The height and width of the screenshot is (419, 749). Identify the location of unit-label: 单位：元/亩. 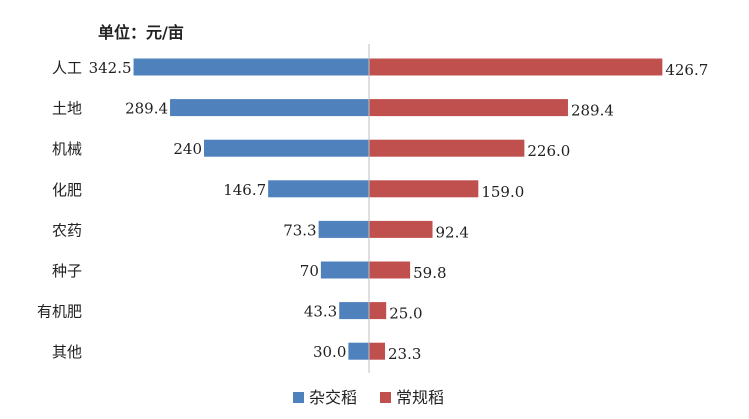
(141, 32).